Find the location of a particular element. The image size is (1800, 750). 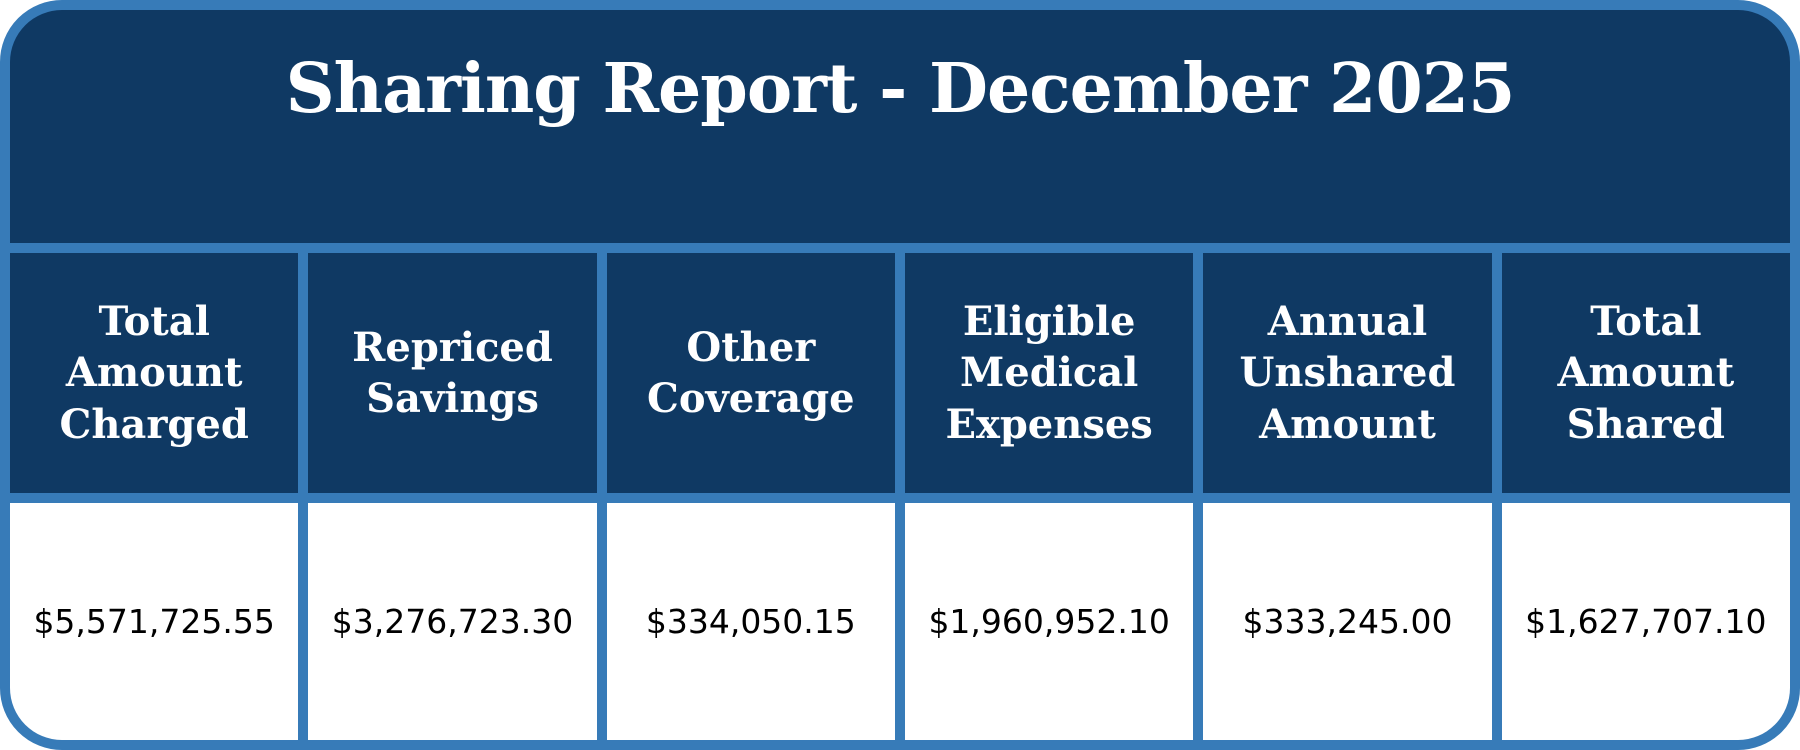

value-text: $3,276,723.30 is located at coordinates (452, 621).